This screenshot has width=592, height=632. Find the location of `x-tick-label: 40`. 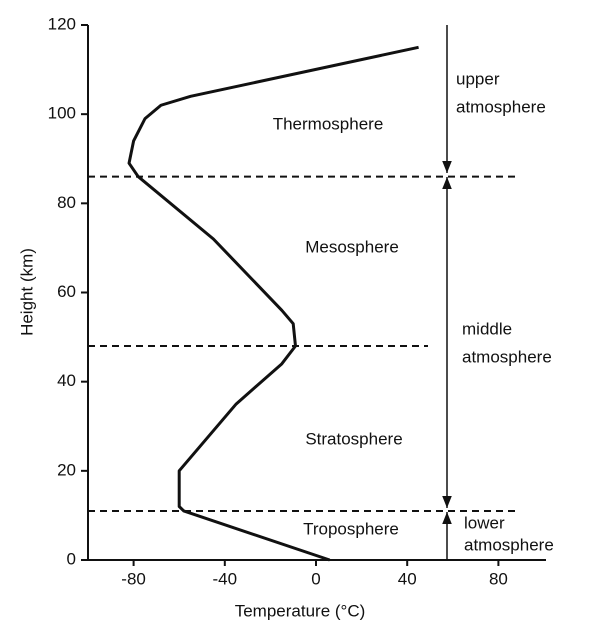

x-tick-label: 40 is located at coordinates (407, 578).